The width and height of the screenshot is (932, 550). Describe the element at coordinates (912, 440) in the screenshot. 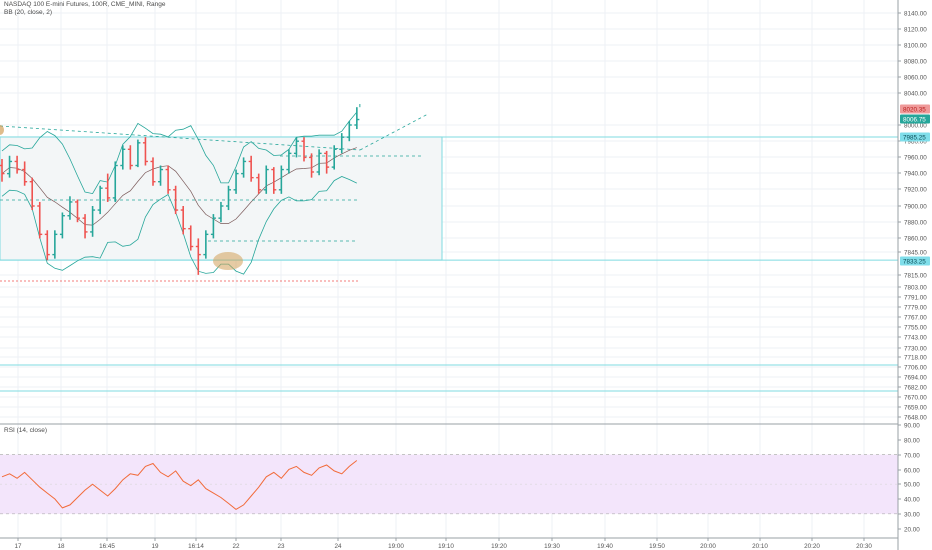

I see `rsi-tick-label: 80.00` at that location.